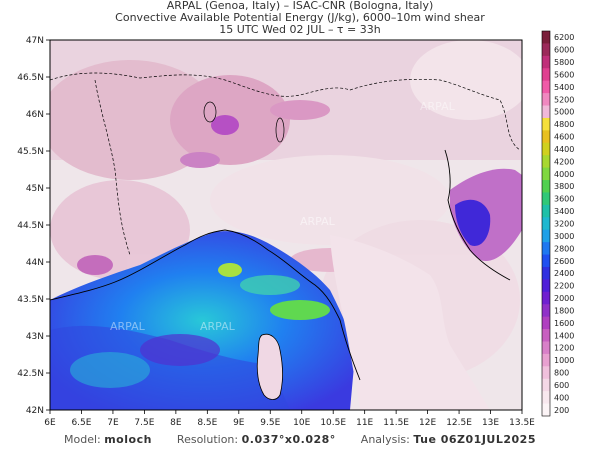 This screenshot has width=600, height=450. I want to click on colorbar-label: 3400, so click(564, 211).